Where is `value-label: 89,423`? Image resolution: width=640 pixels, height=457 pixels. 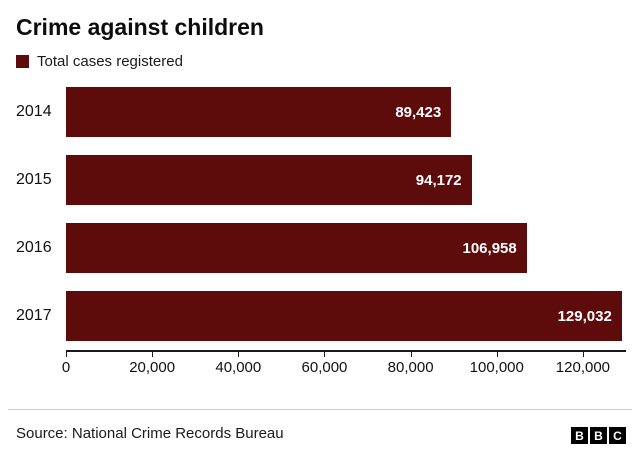
value-label: 89,423 is located at coordinates (418, 112).